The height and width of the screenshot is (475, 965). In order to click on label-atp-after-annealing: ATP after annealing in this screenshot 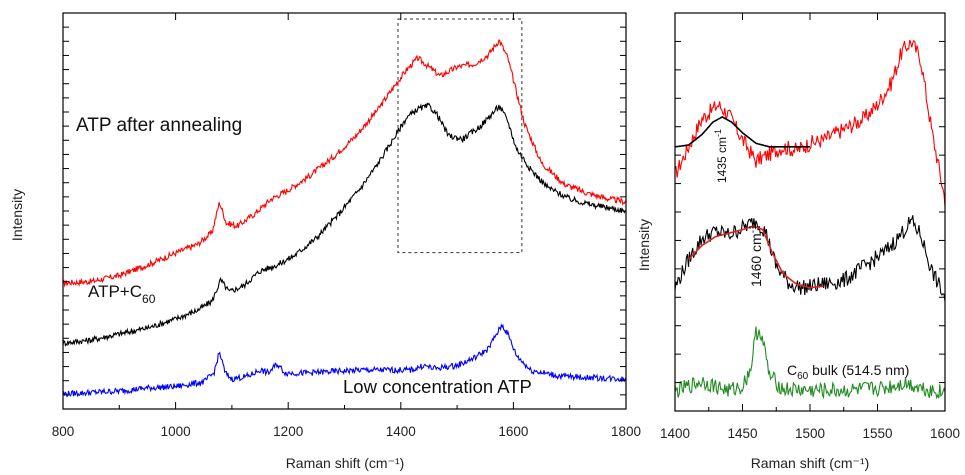, I will do `click(159, 125)`.